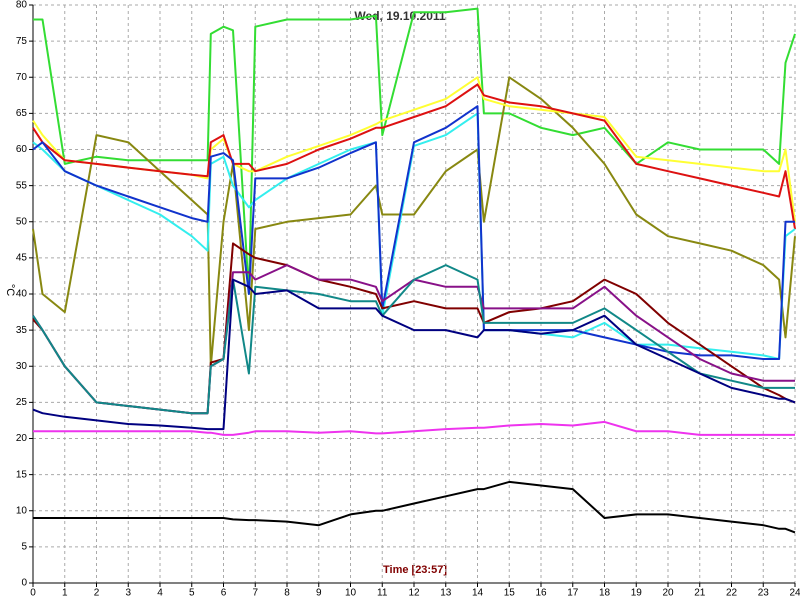 The width and height of the screenshot is (800, 600). Describe the element at coordinates (22, 258) in the screenshot. I see `y-tick-label: 45` at that location.